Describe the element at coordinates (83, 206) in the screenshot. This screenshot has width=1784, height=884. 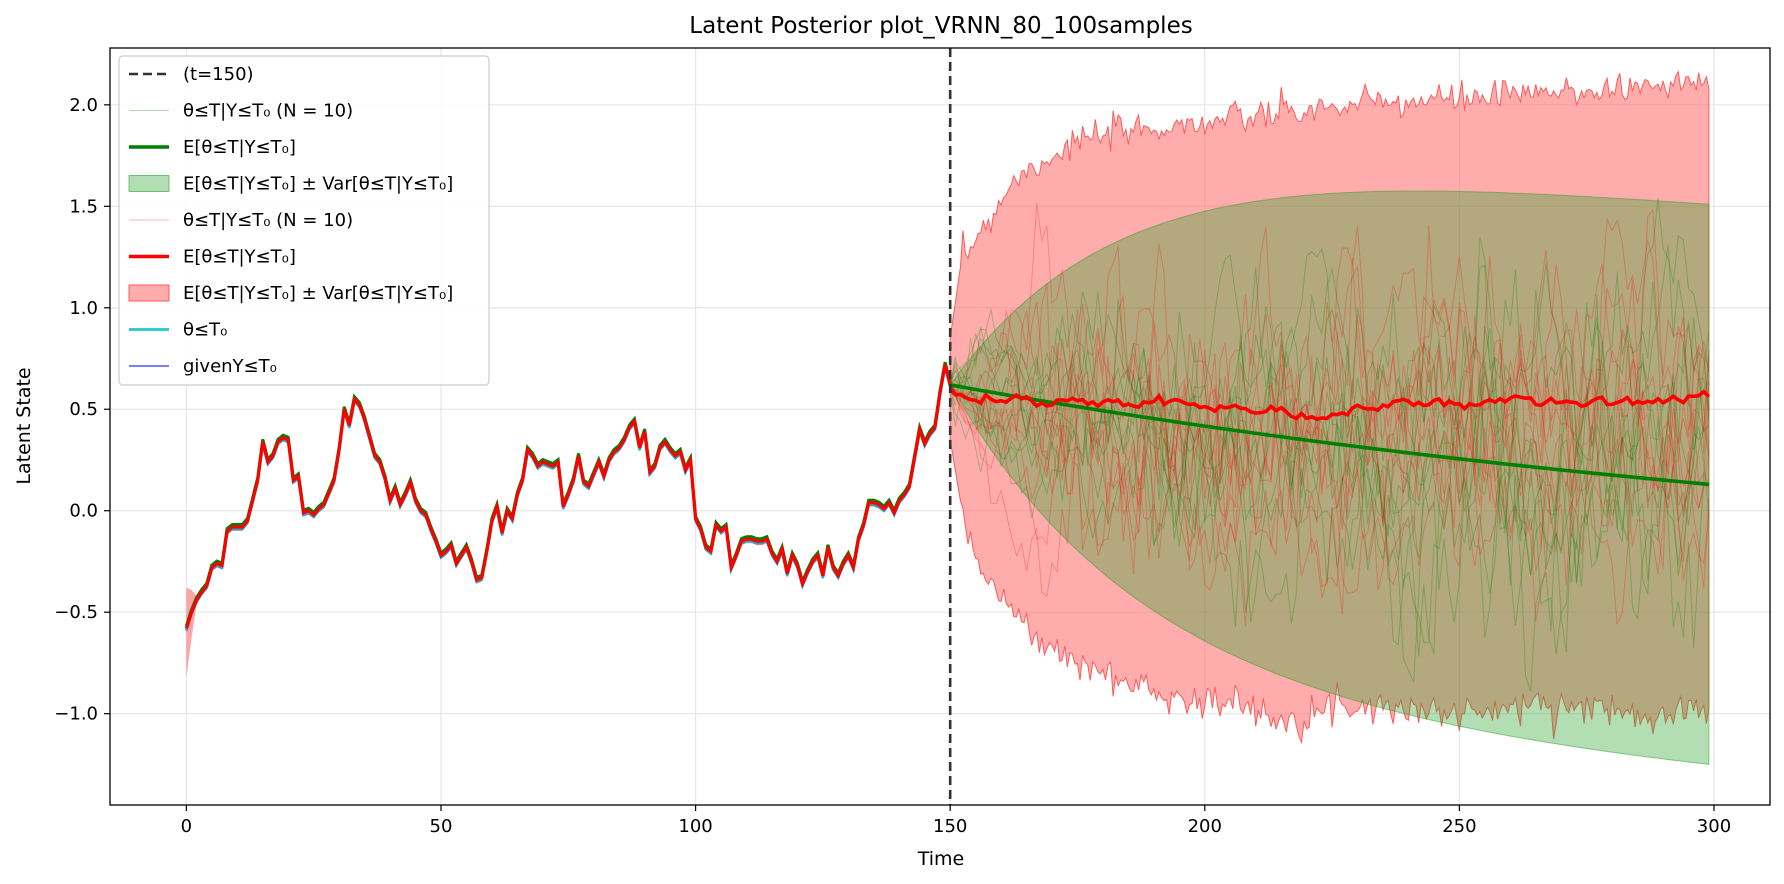
I see `y-tick-label: 1.5` at that location.